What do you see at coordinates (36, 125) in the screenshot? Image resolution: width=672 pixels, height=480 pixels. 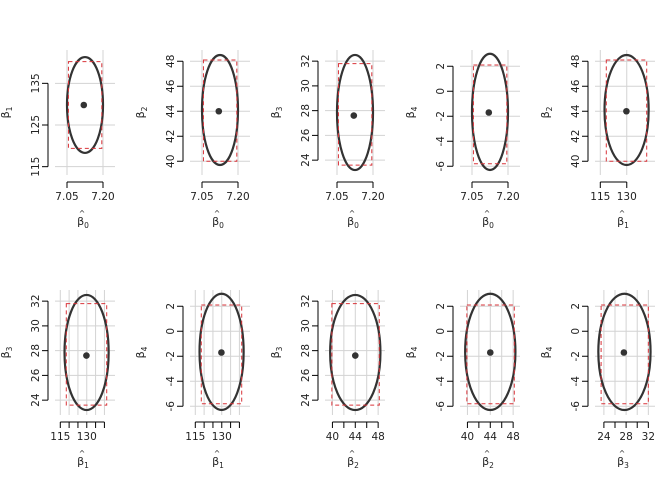 I see `y-tick-label: 125` at bounding box center [36, 125].